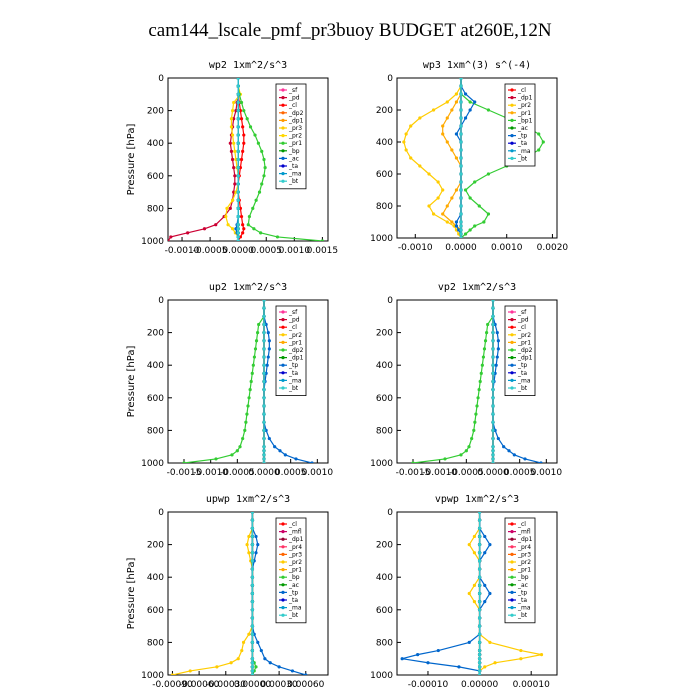 This screenshot has width=700, height=700. I want to click on legend-label: _tp, so click(293, 592).